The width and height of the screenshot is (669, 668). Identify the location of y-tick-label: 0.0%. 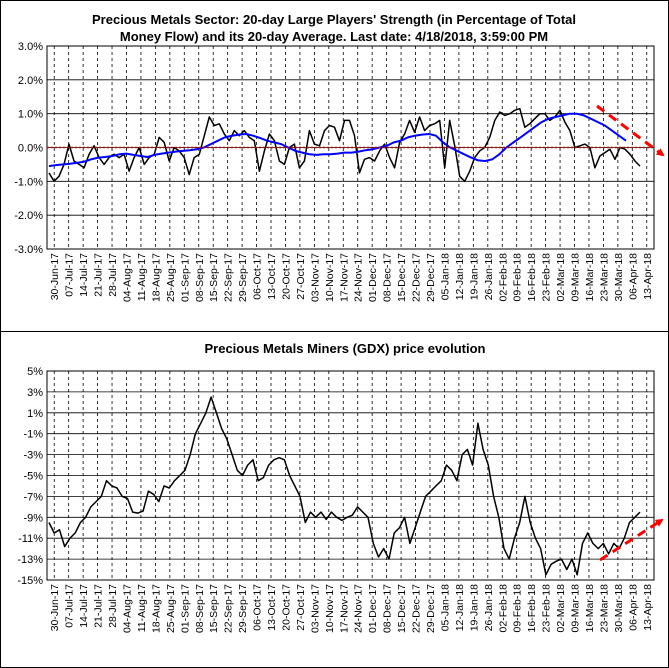
(30, 149).